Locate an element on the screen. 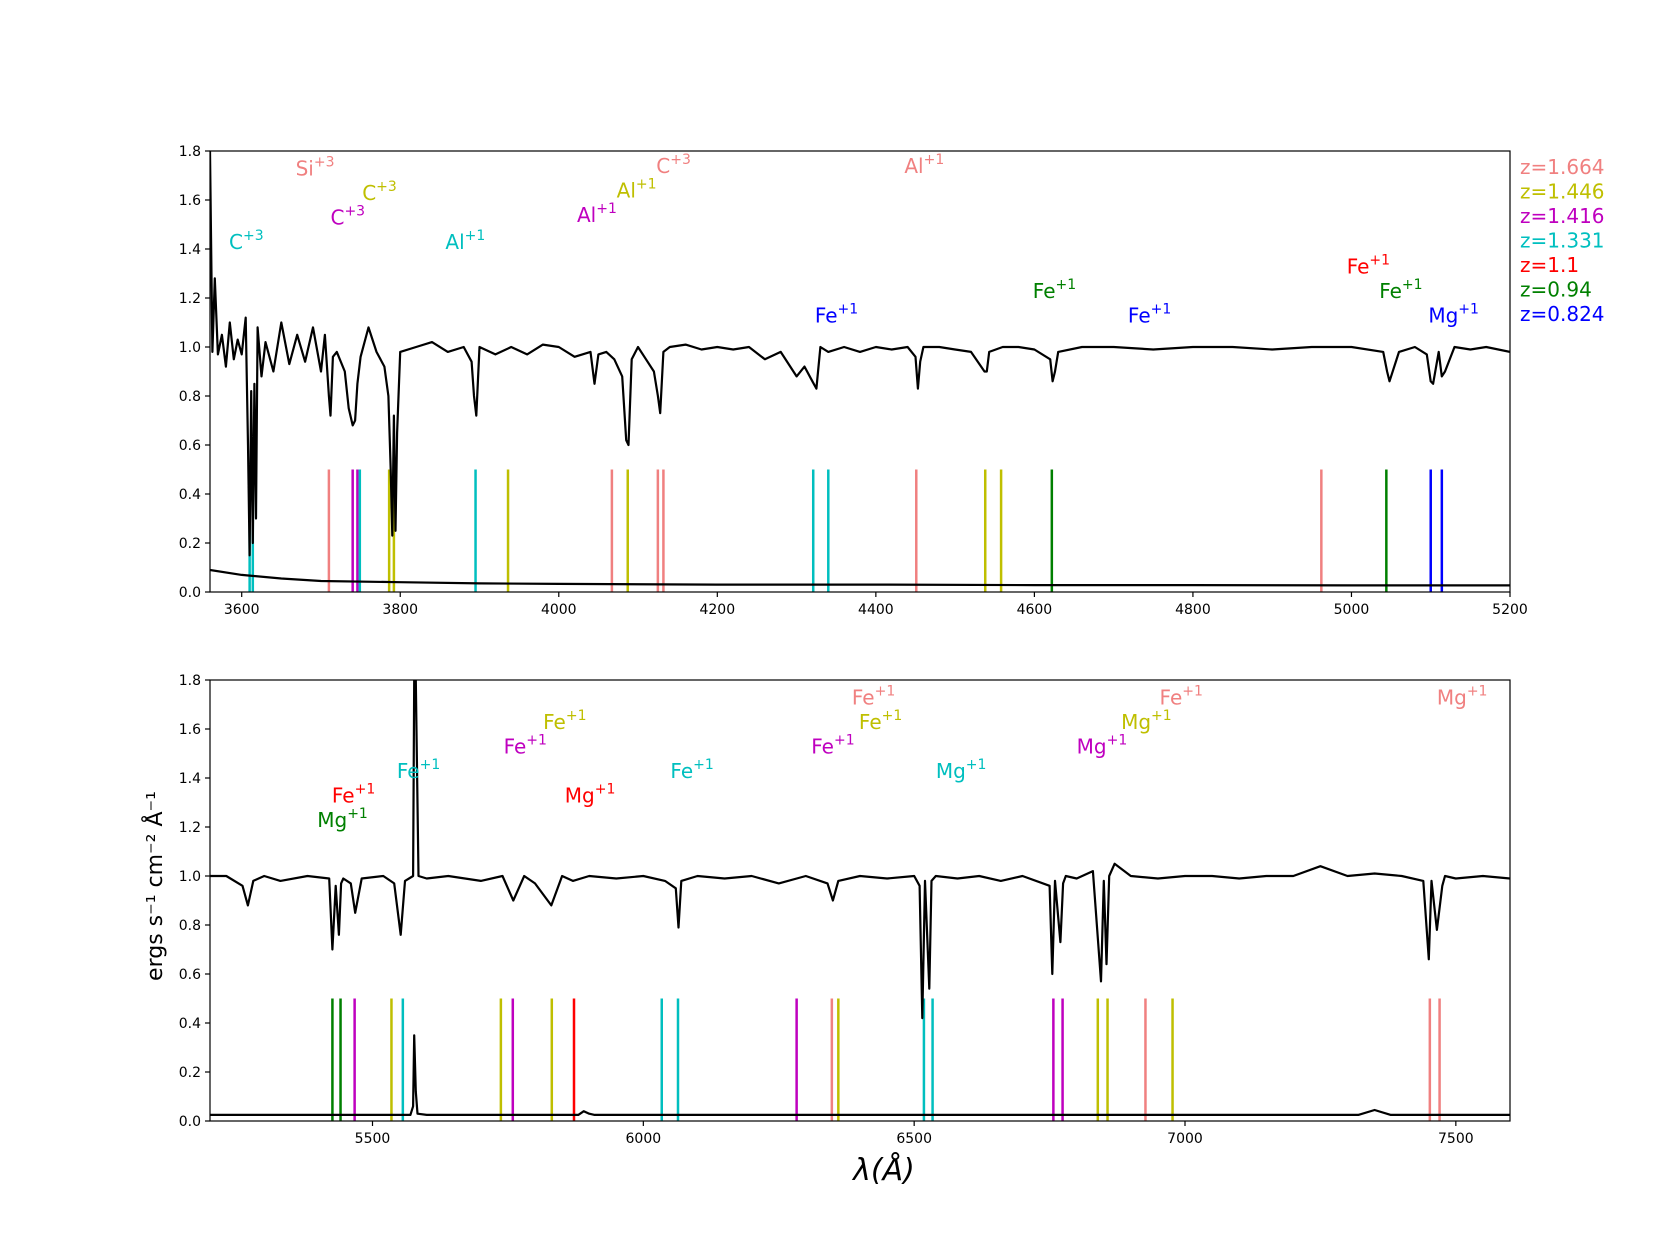 This screenshot has height=1246, width=1661. x-tick-label: 4000 is located at coordinates (559, 610).